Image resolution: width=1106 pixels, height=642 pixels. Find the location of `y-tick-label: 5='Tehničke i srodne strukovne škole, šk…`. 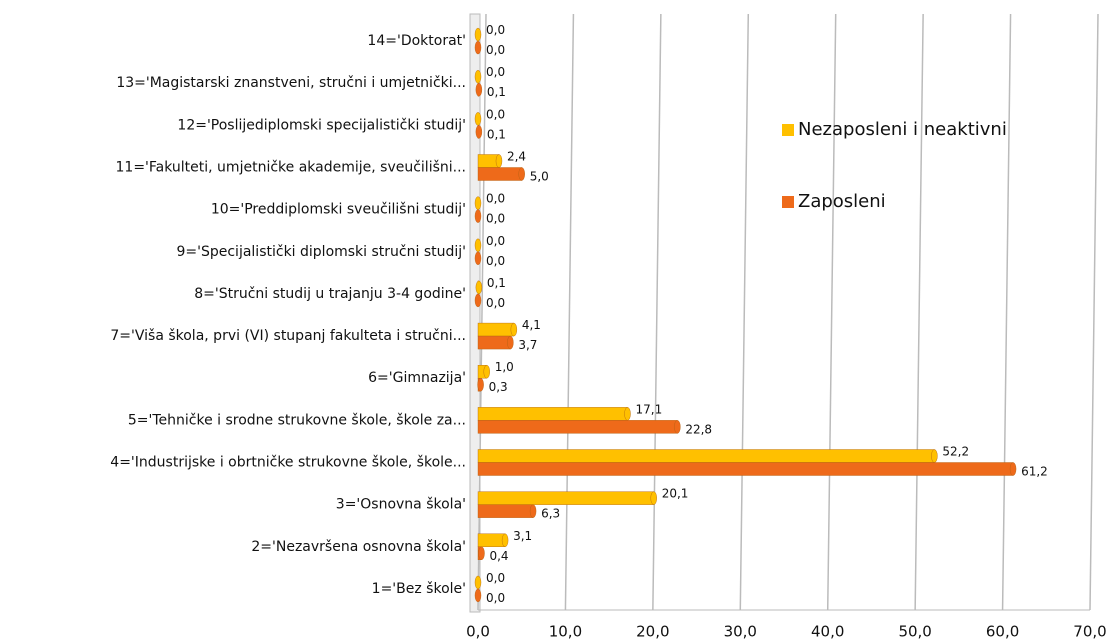

y-tick-label: 5='Tehničke i srodne strukovne škole, šk… is located at coordinates (297, 420).